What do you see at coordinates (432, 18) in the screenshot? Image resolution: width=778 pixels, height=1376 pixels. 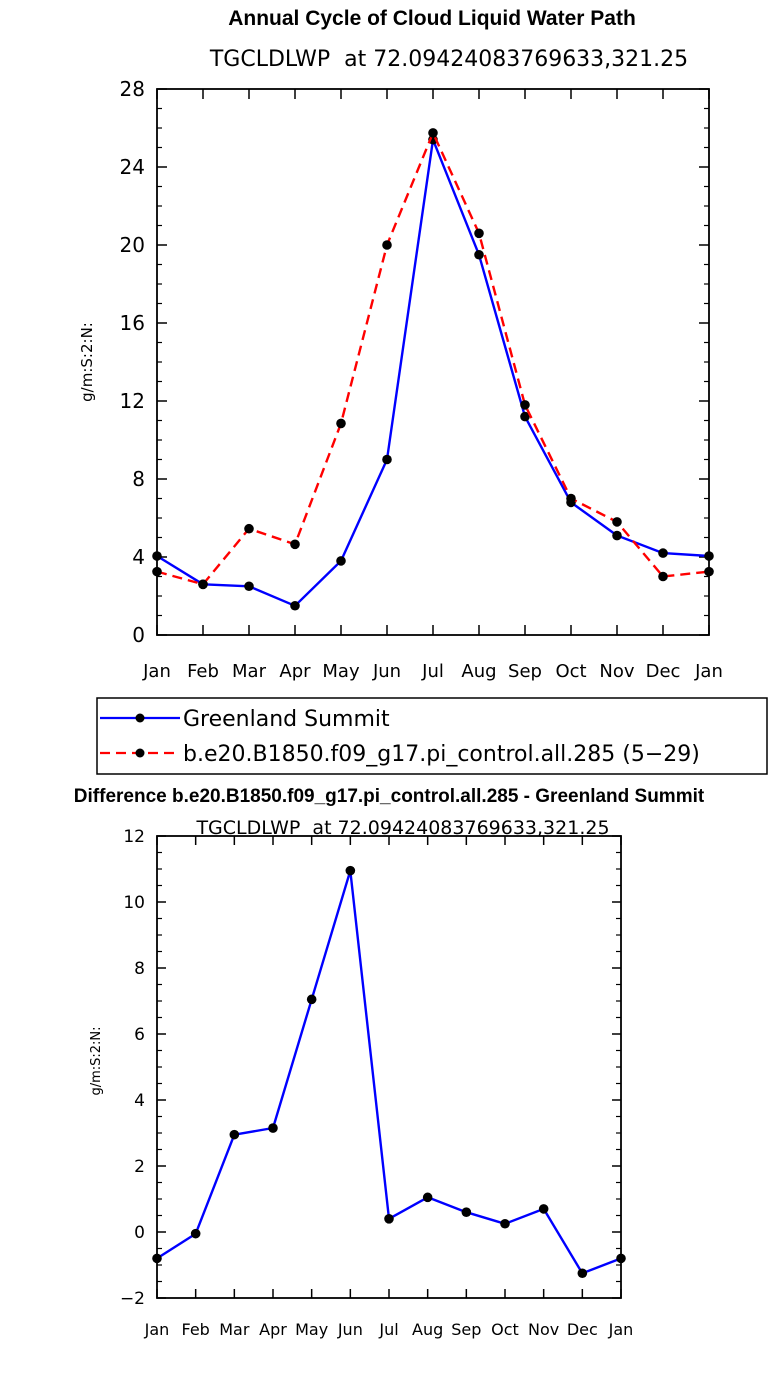 I see `chart1-title: Annual Cycle of Cloud Liquid Water Path` at bounding box center [432, 18].